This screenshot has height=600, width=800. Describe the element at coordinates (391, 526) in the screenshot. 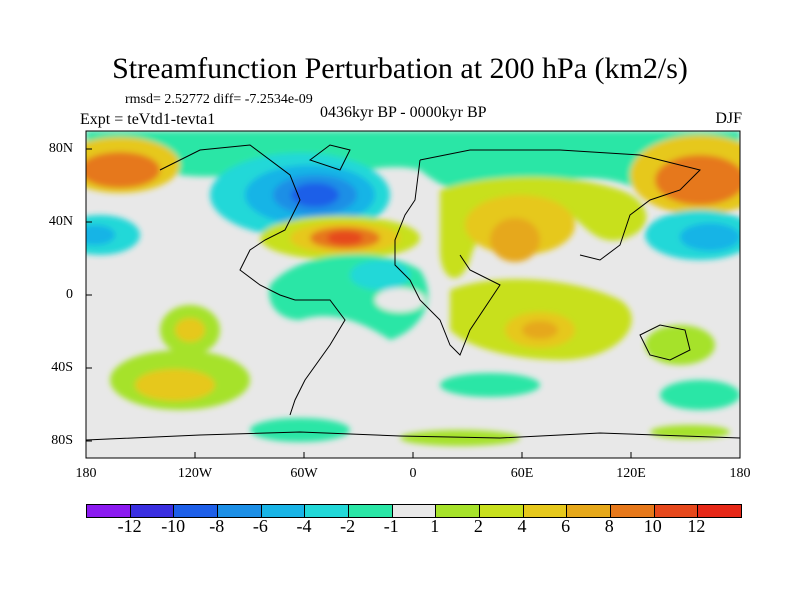

I see `colorbar-label: -1` at that location.